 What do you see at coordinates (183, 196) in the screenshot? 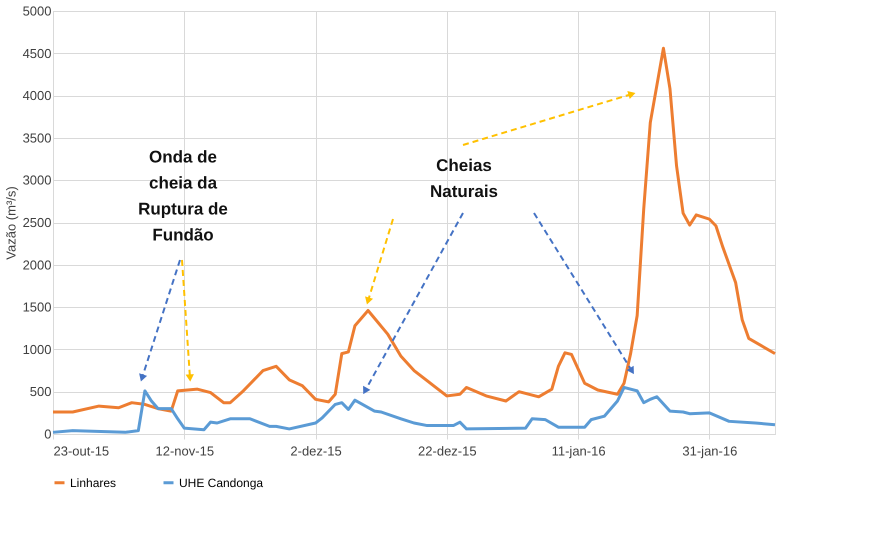
I see `annotation: Onda de cheia da Ruptura de Fundão` at bounding box center [183, 196].